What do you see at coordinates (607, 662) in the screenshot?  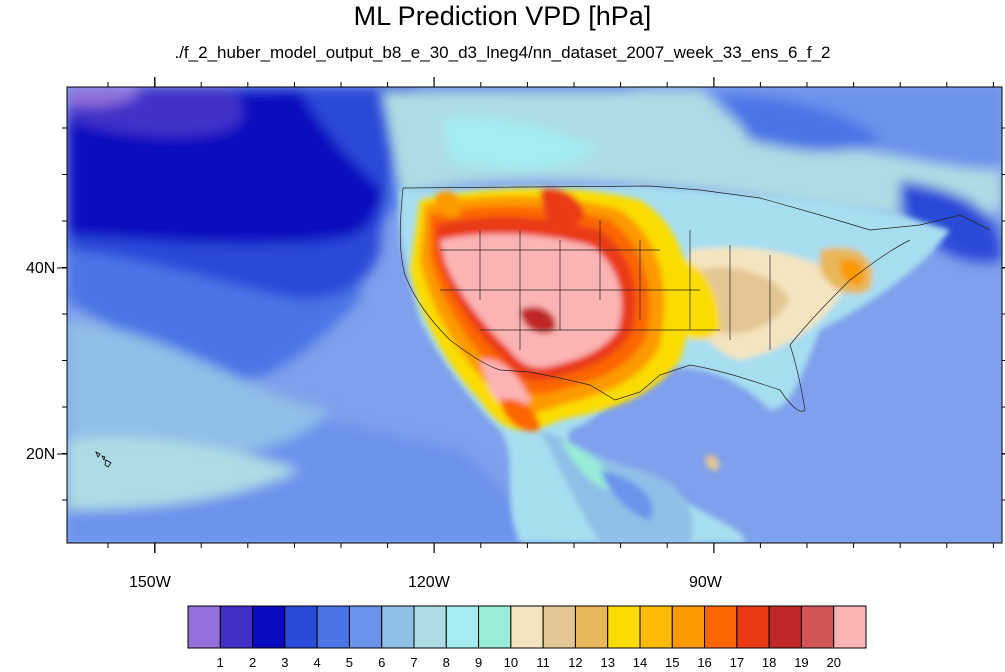 I see `colorbar-tick-label: 13` at bounding box center [607, 662].